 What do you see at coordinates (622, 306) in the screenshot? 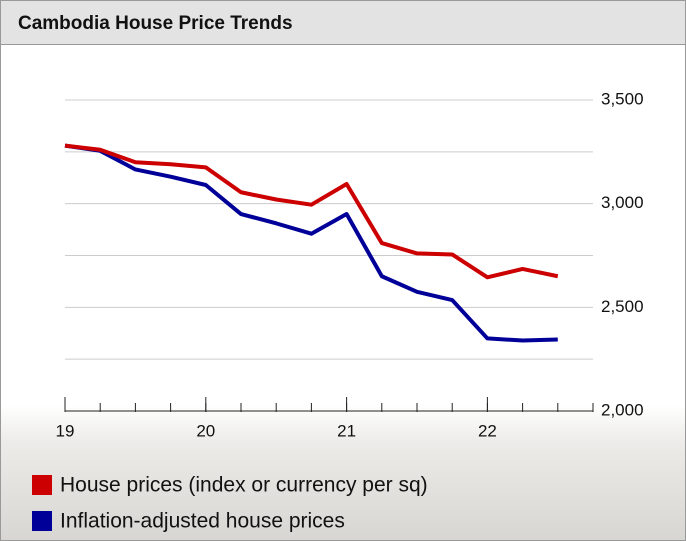
I see `y-tick-label: 2,500` at bounding box center [622, 306].